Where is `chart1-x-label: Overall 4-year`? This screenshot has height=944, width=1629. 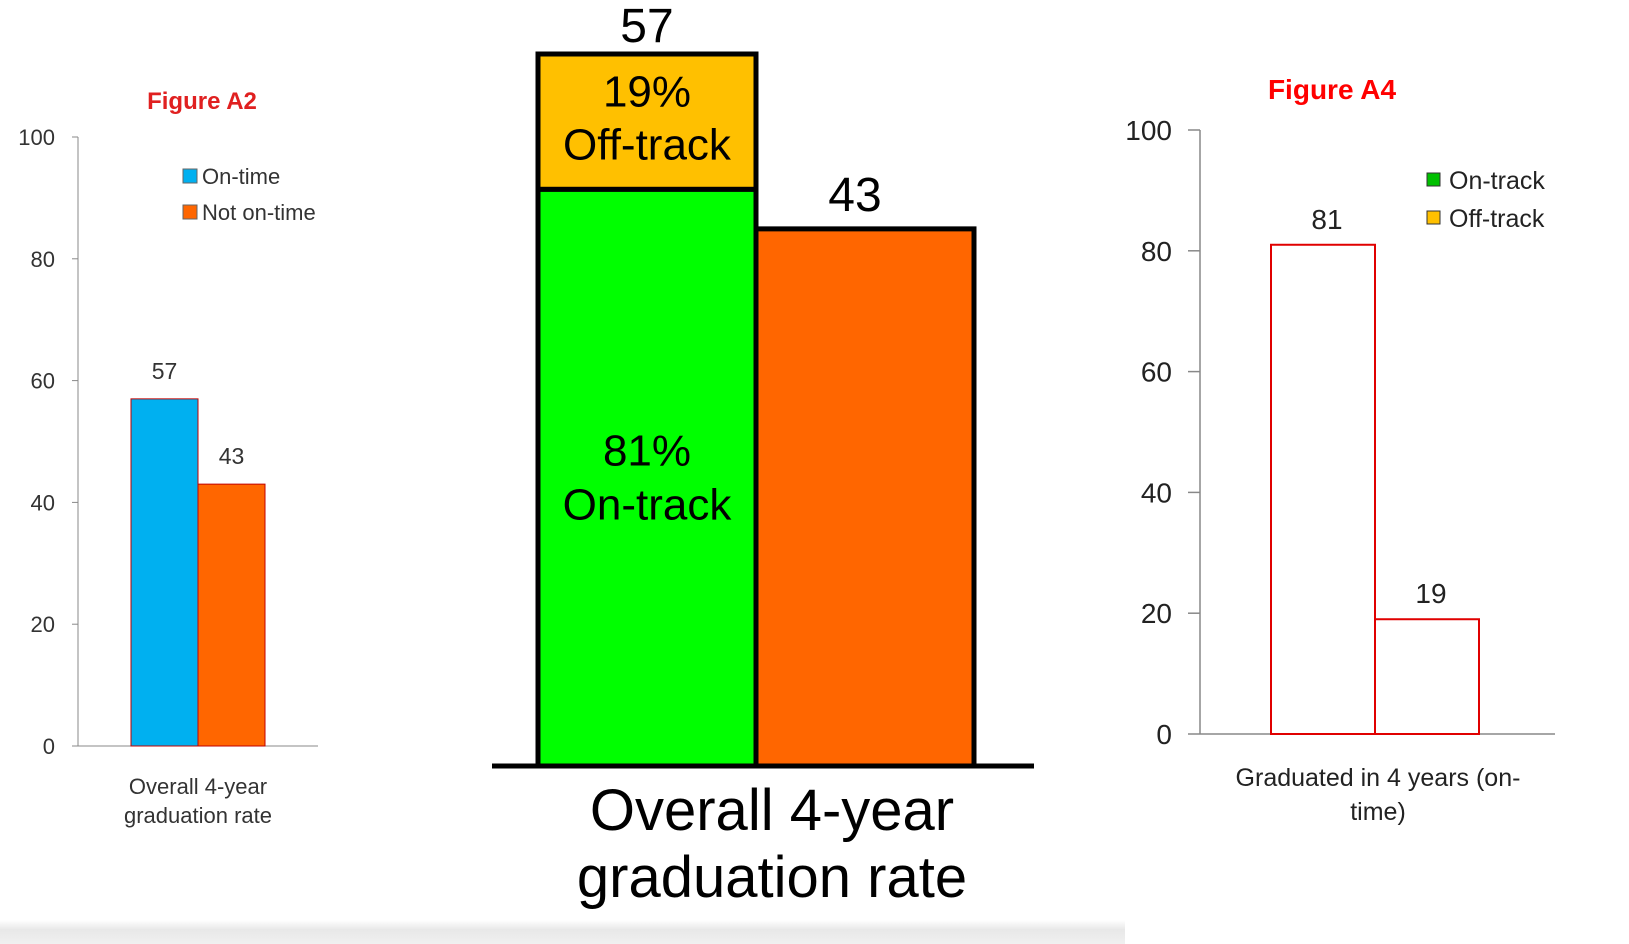
chart1-x-label: Overall 4-year is located at coordinates (198, 786).